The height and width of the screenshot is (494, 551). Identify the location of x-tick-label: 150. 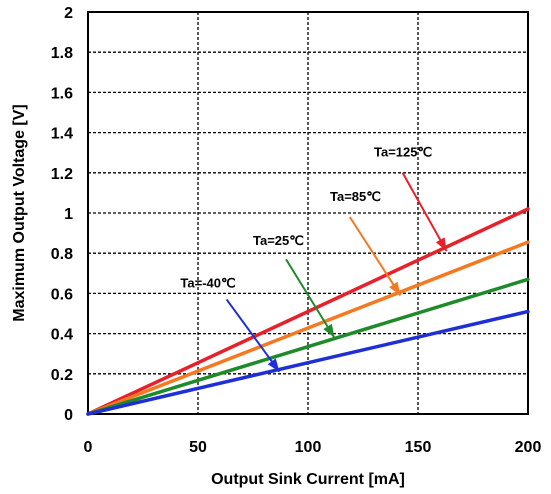
(418, 447).